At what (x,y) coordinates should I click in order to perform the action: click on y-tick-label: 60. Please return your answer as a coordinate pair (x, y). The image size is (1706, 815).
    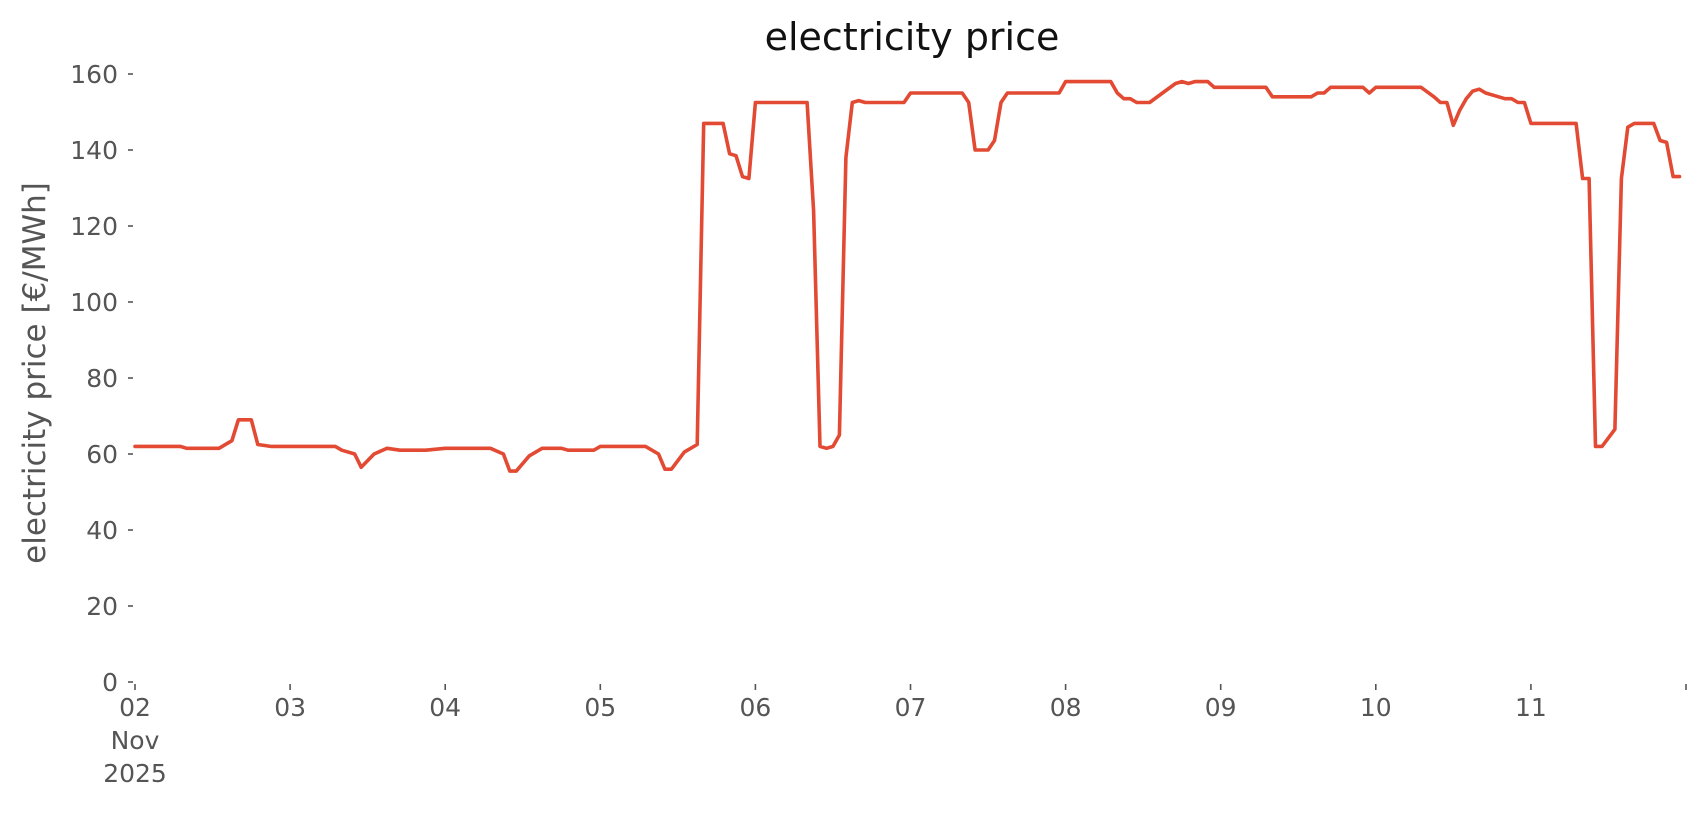
    Looking at the image, I should click on (102, 454).